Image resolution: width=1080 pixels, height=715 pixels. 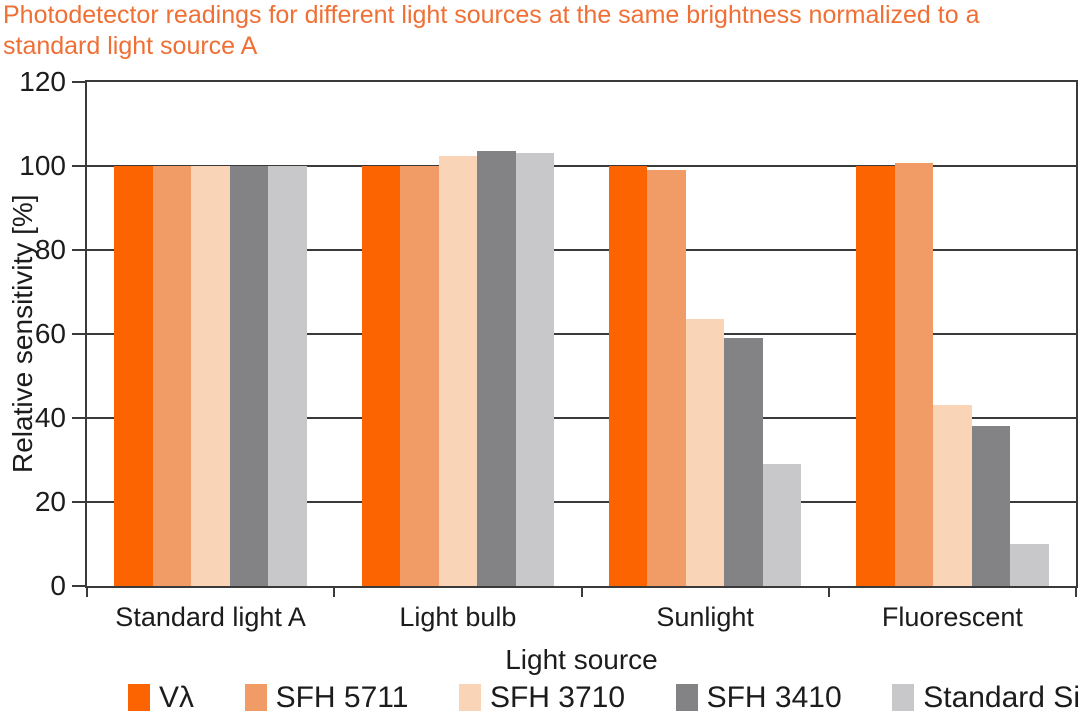 I want to click on legend-label: SFH 3710, so click(x=557, y=697).